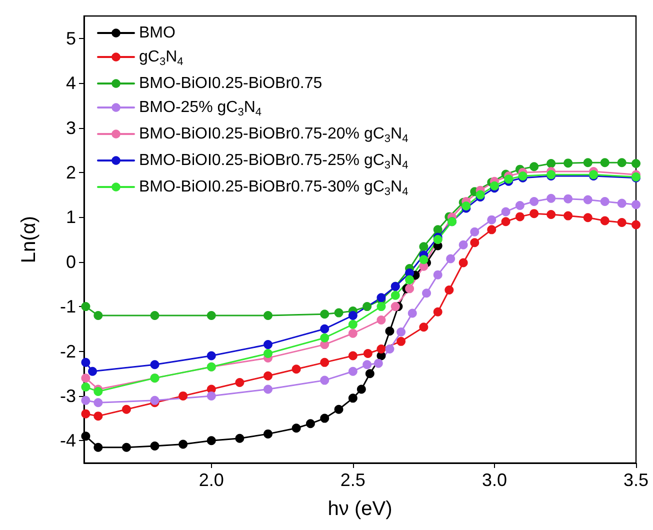 The height and width of the screenshot is (530, 653). I want to click on y-axis-title: Ln(α), so click(29, 240).